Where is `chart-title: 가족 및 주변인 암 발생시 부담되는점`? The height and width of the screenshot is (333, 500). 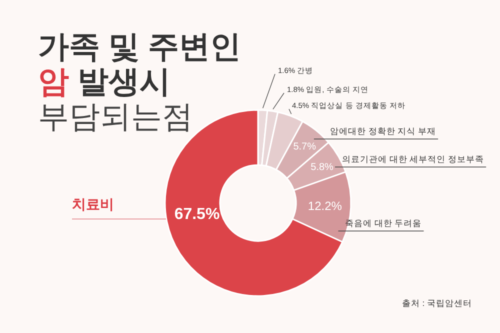
chart-title: 가족 및 주변인 암 발생시 부담되는점 is located at coordinates (140, 81).